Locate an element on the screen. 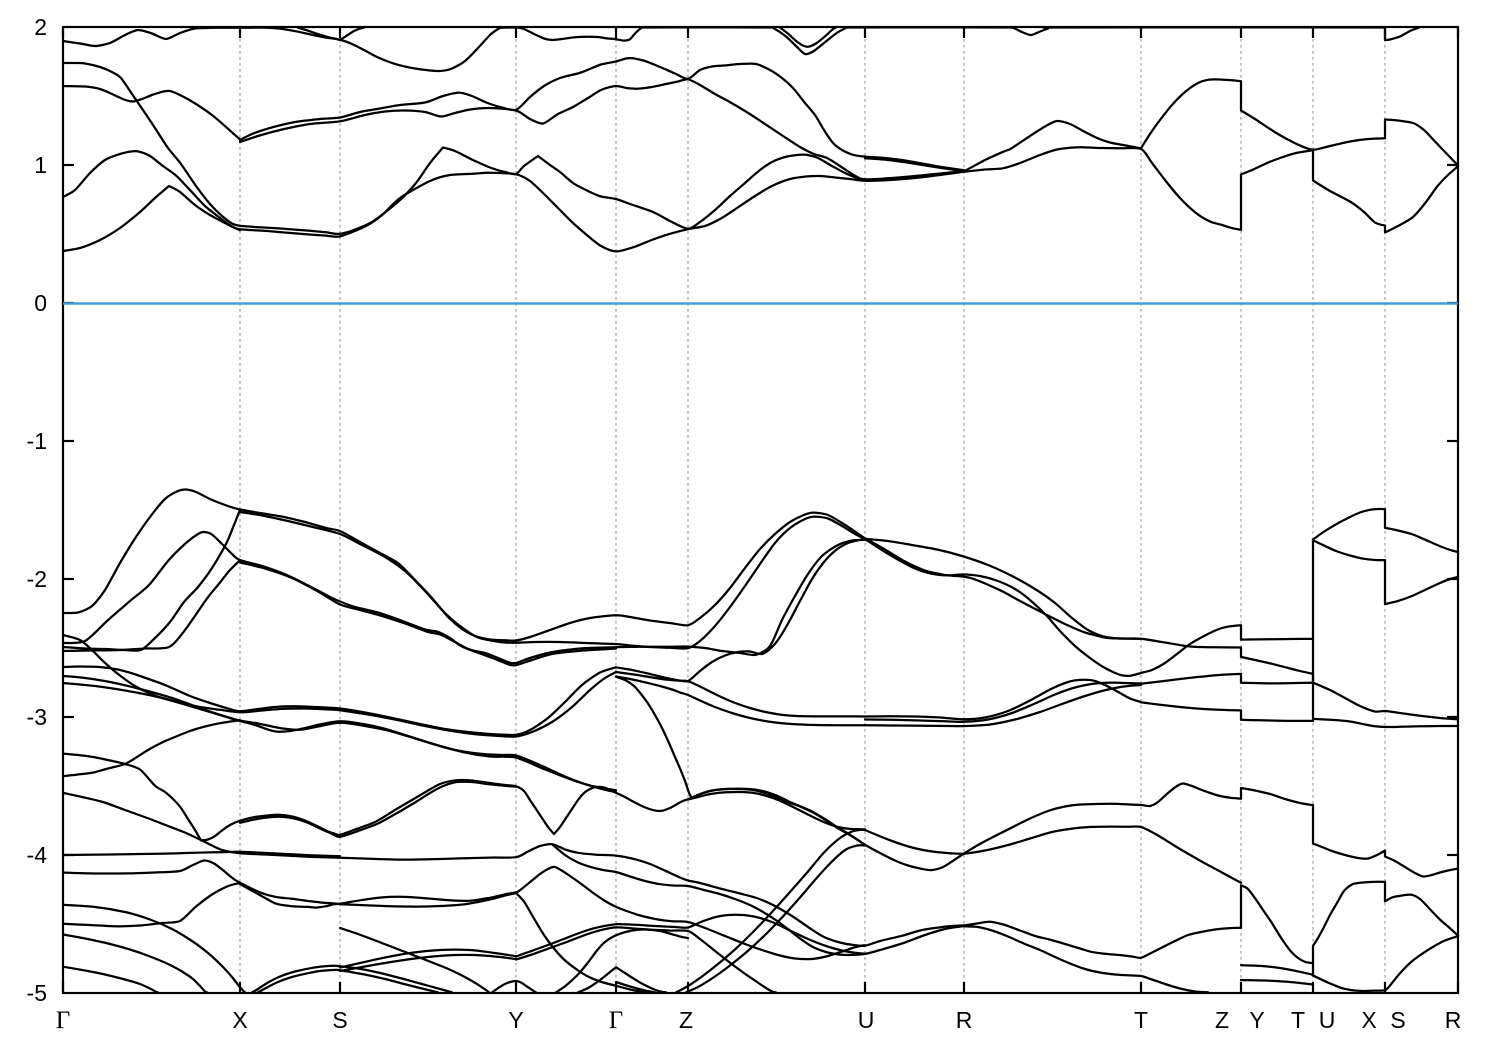 This screenshot has width=1500, height=1050. svg-text: -1 is located at coordinates (37, 441).